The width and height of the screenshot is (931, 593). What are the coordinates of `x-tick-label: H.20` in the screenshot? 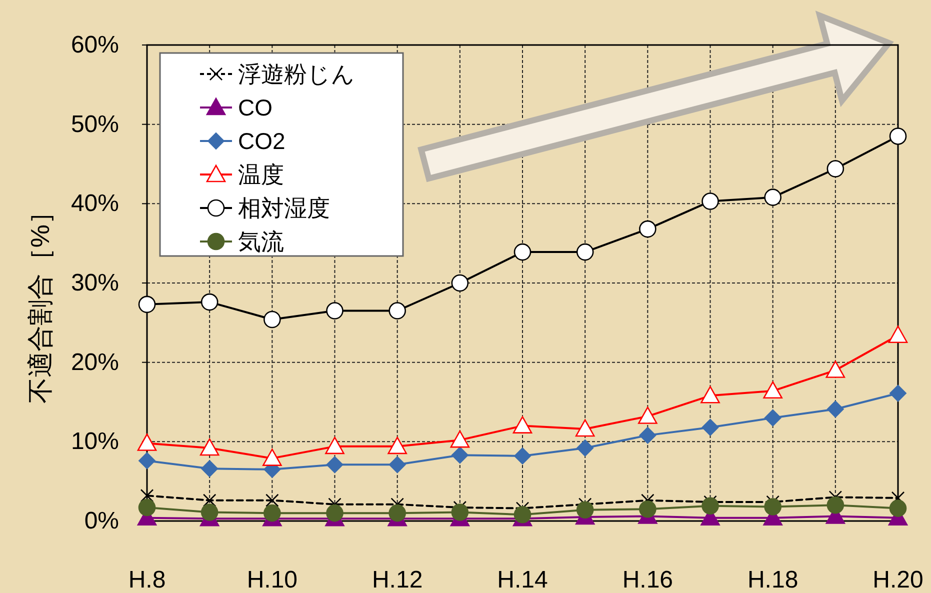 It's located at (898, 579).